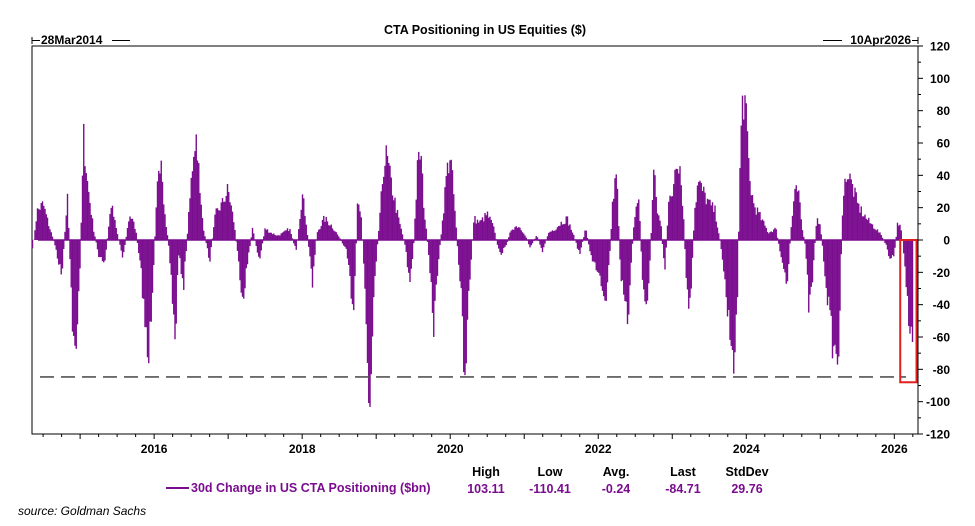  What do you see at coordinates (486, 472) in the screenshot?
I see `stat-header: High` at bounding box center [486, 472].